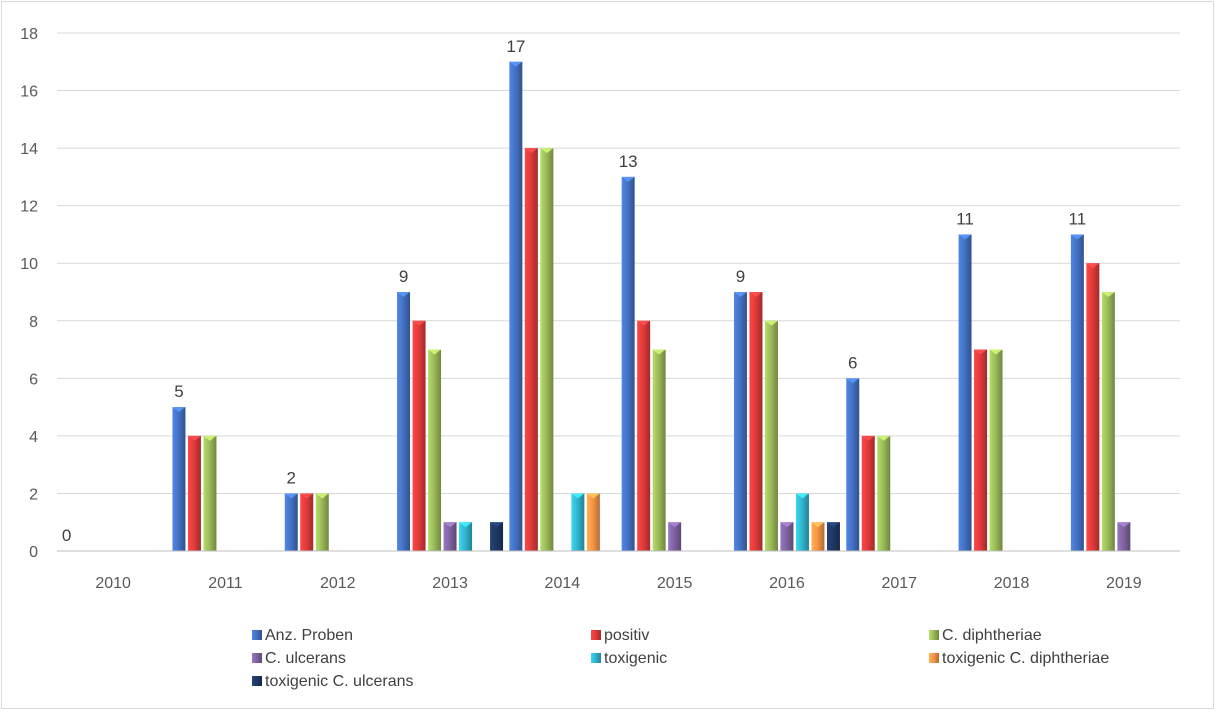  I want to click on x-tick-label: 2017, so click(899, 583).